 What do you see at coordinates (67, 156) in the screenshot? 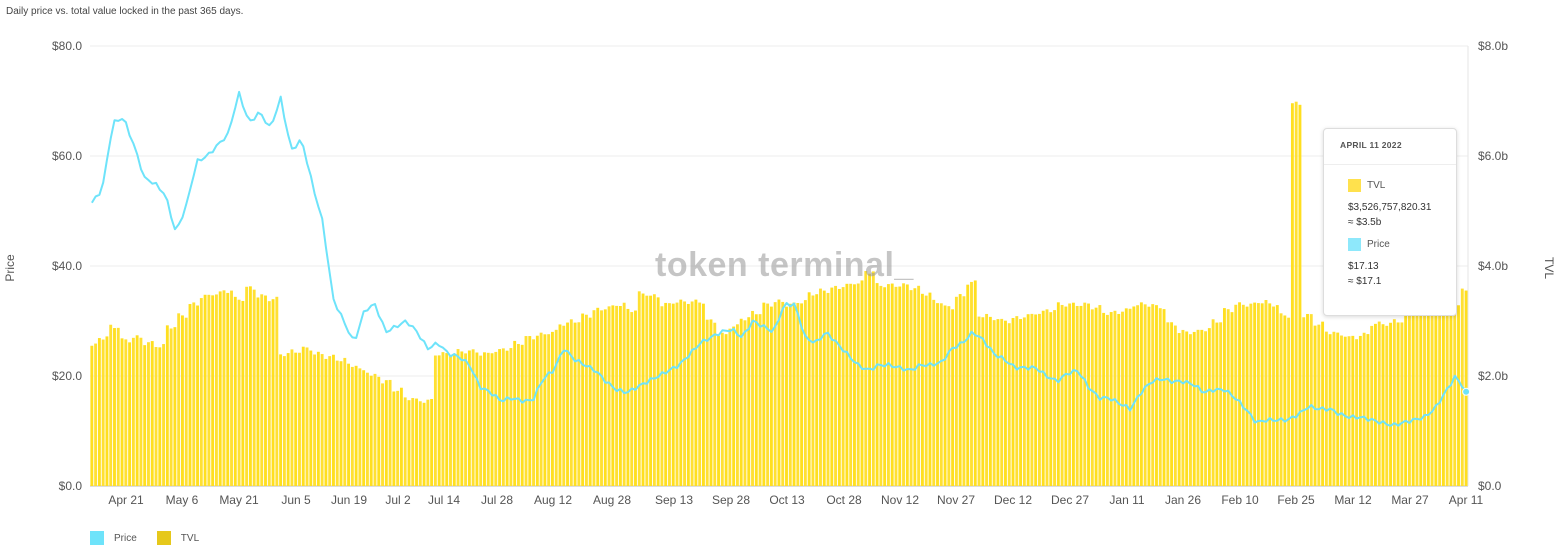
I see `svg-text: $60.0` at bounding box center [67, 156].